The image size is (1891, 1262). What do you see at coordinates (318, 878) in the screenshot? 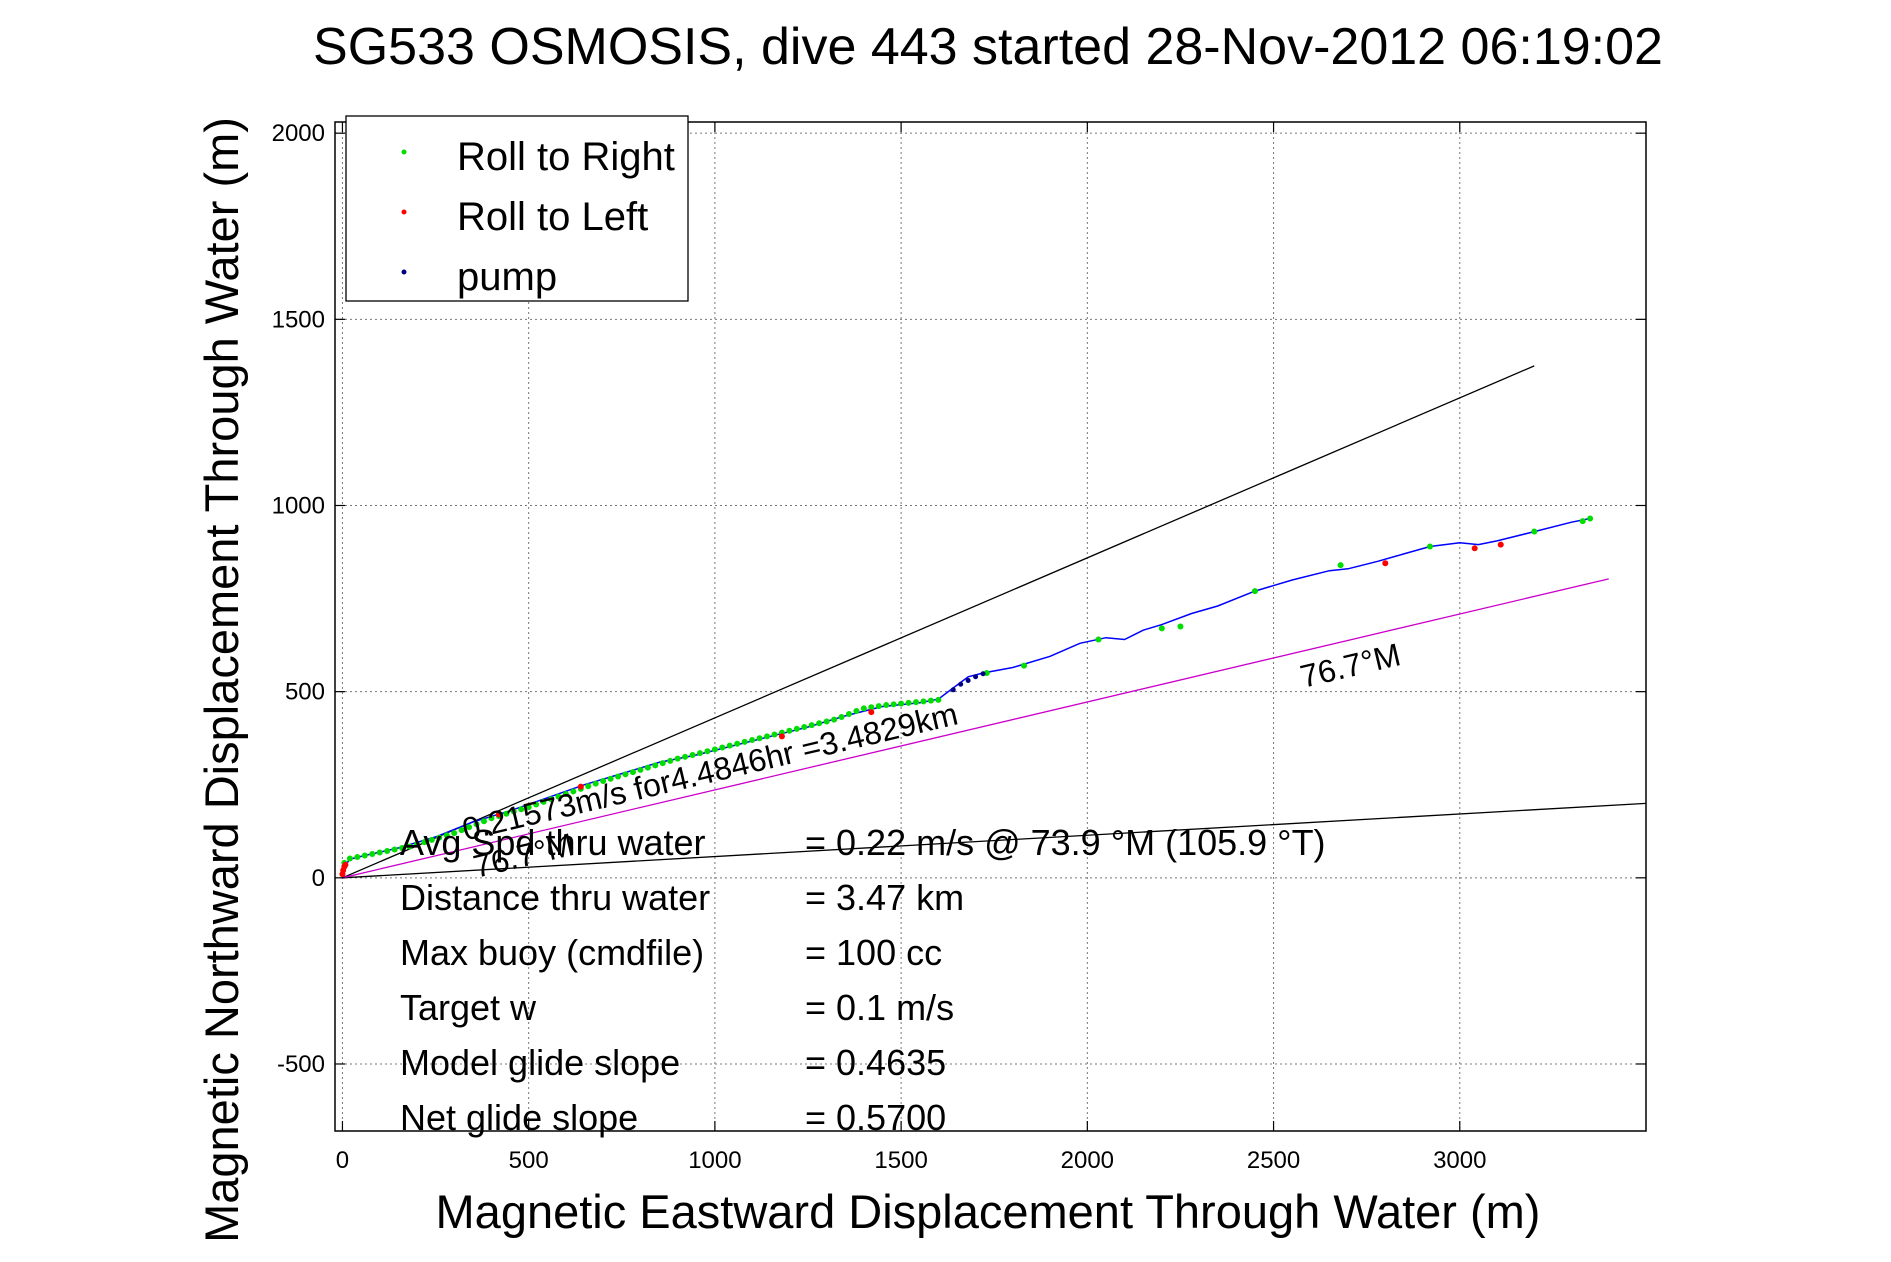
I see `y-tick-label: 0` at bounding box center [318, 878].